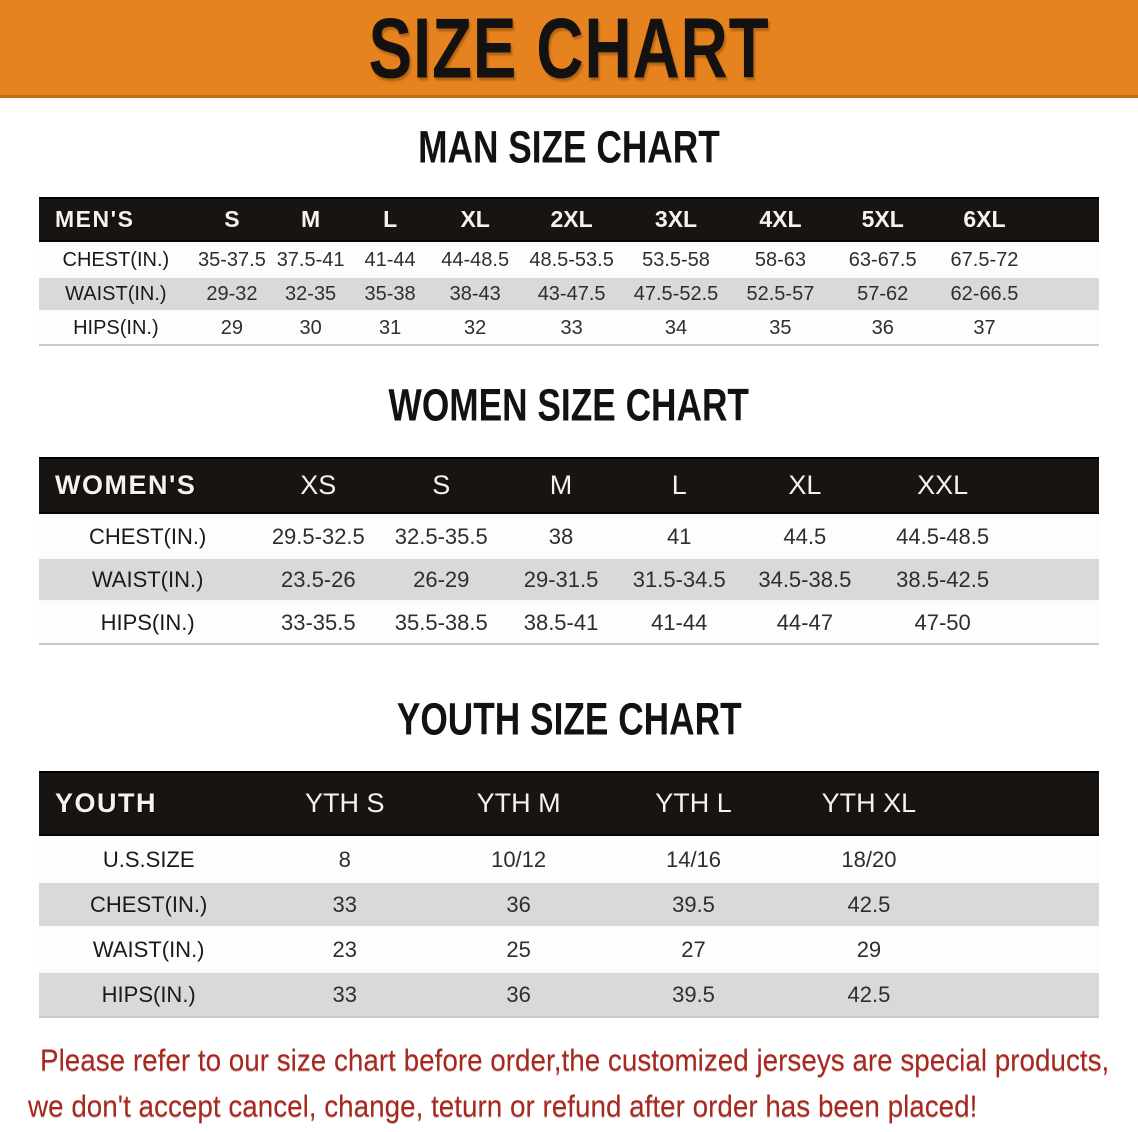  Describe the element at coordinates (311, 327) in the screenshot. I see `size-value: 30` at that location.